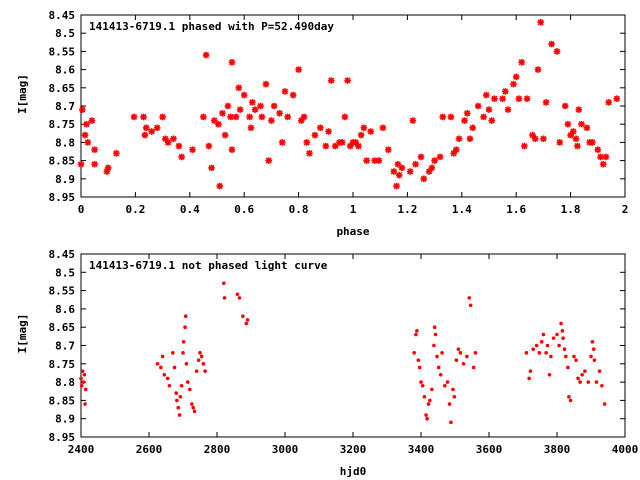  Describe the element at coordinates (65, 309) in the screenshot. I see `y-tick-label: 8.6` at that location.